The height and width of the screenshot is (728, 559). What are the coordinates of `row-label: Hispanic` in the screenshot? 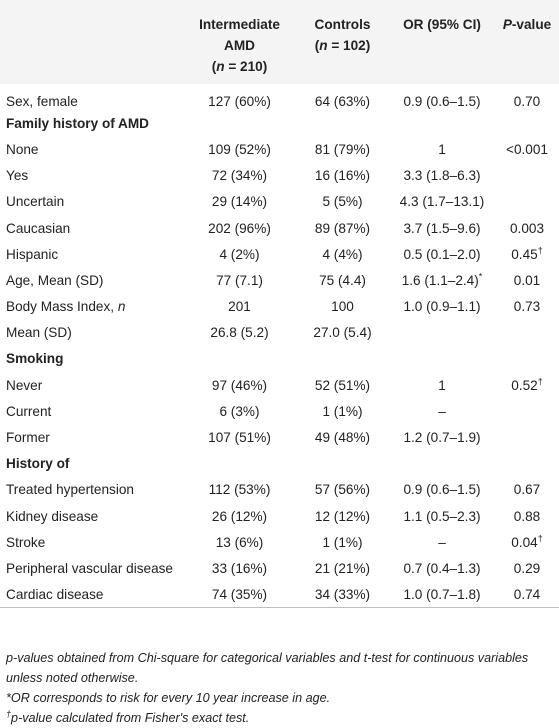 It's located at (91, 254).